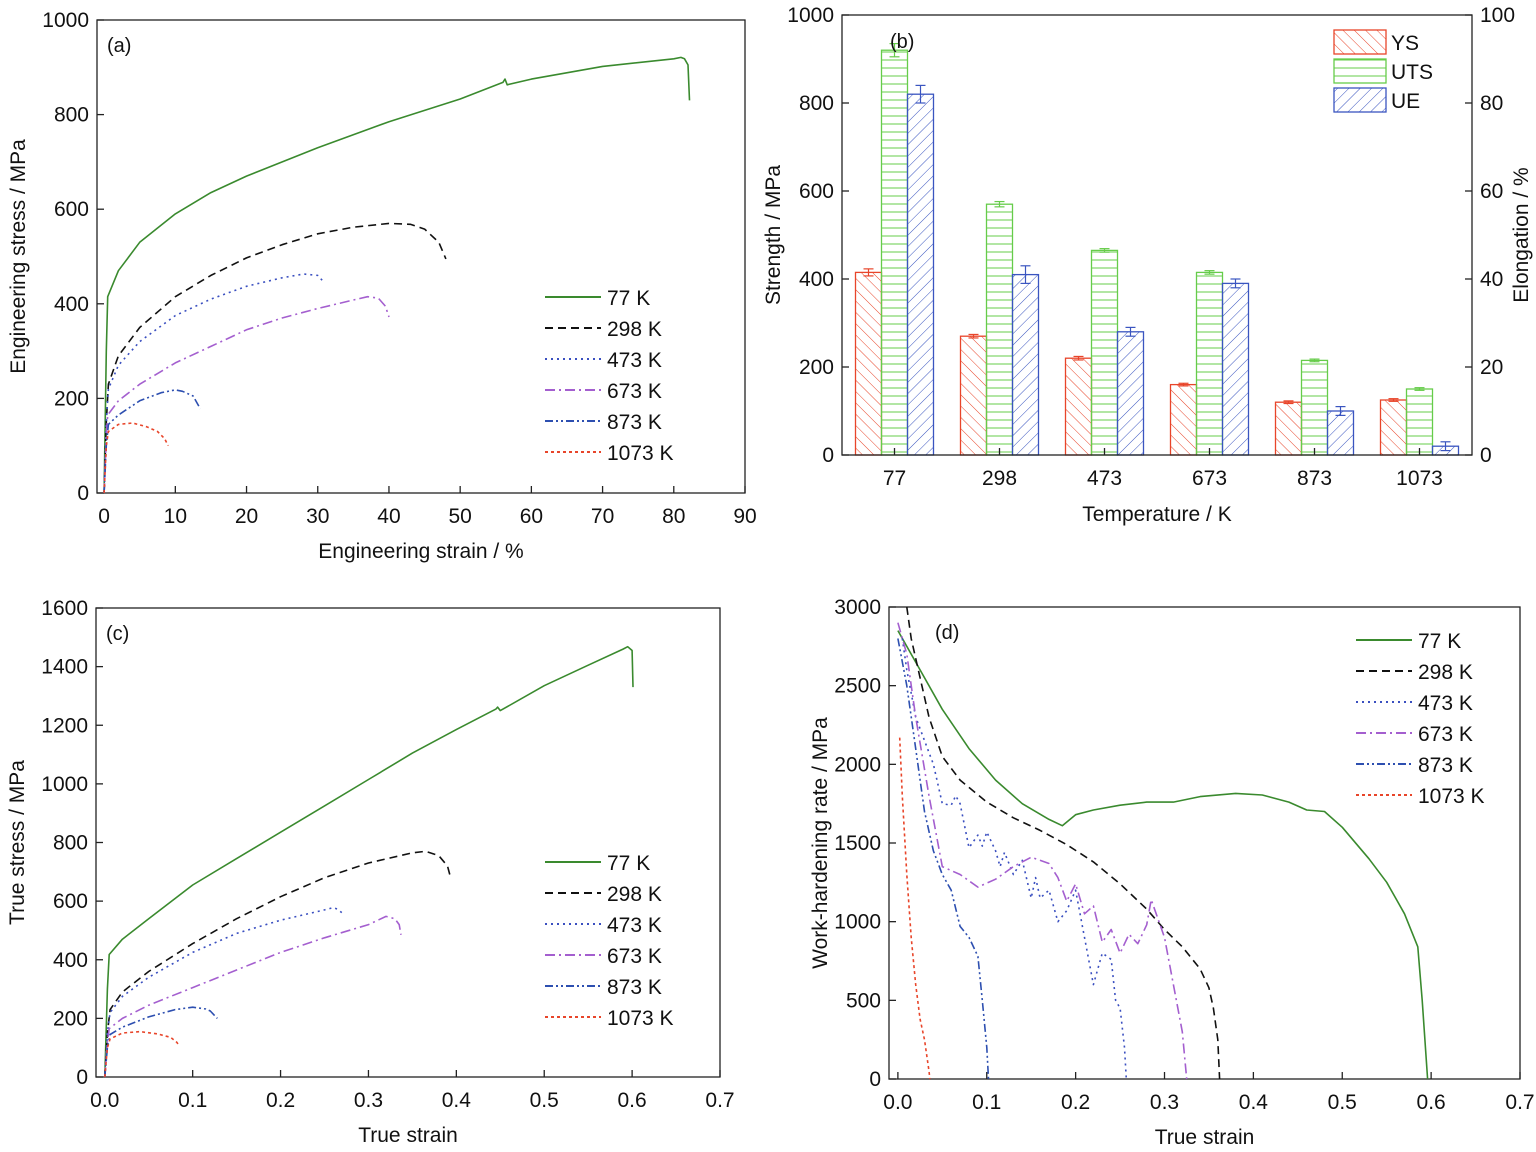 The image size is (1536, 1152). What do you see at coordinates (1360, 100) in the screenshot?
I see `legend-swatch-ue` at bounding box center [1360, 100].